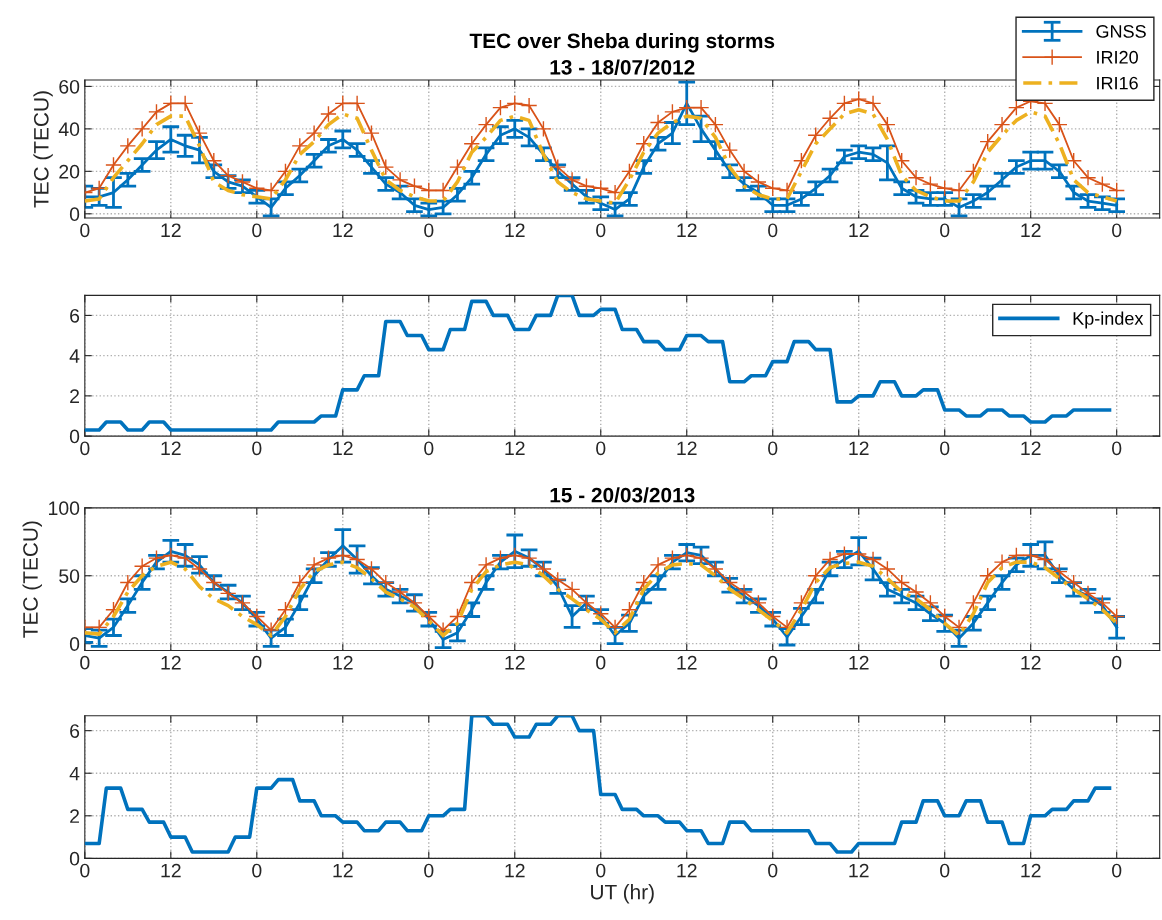 This screenshot has width=1162, height=920. Describe the element at coordinates (69, 86) in the screenshot. I see `y-tick-label: 60` at that location.